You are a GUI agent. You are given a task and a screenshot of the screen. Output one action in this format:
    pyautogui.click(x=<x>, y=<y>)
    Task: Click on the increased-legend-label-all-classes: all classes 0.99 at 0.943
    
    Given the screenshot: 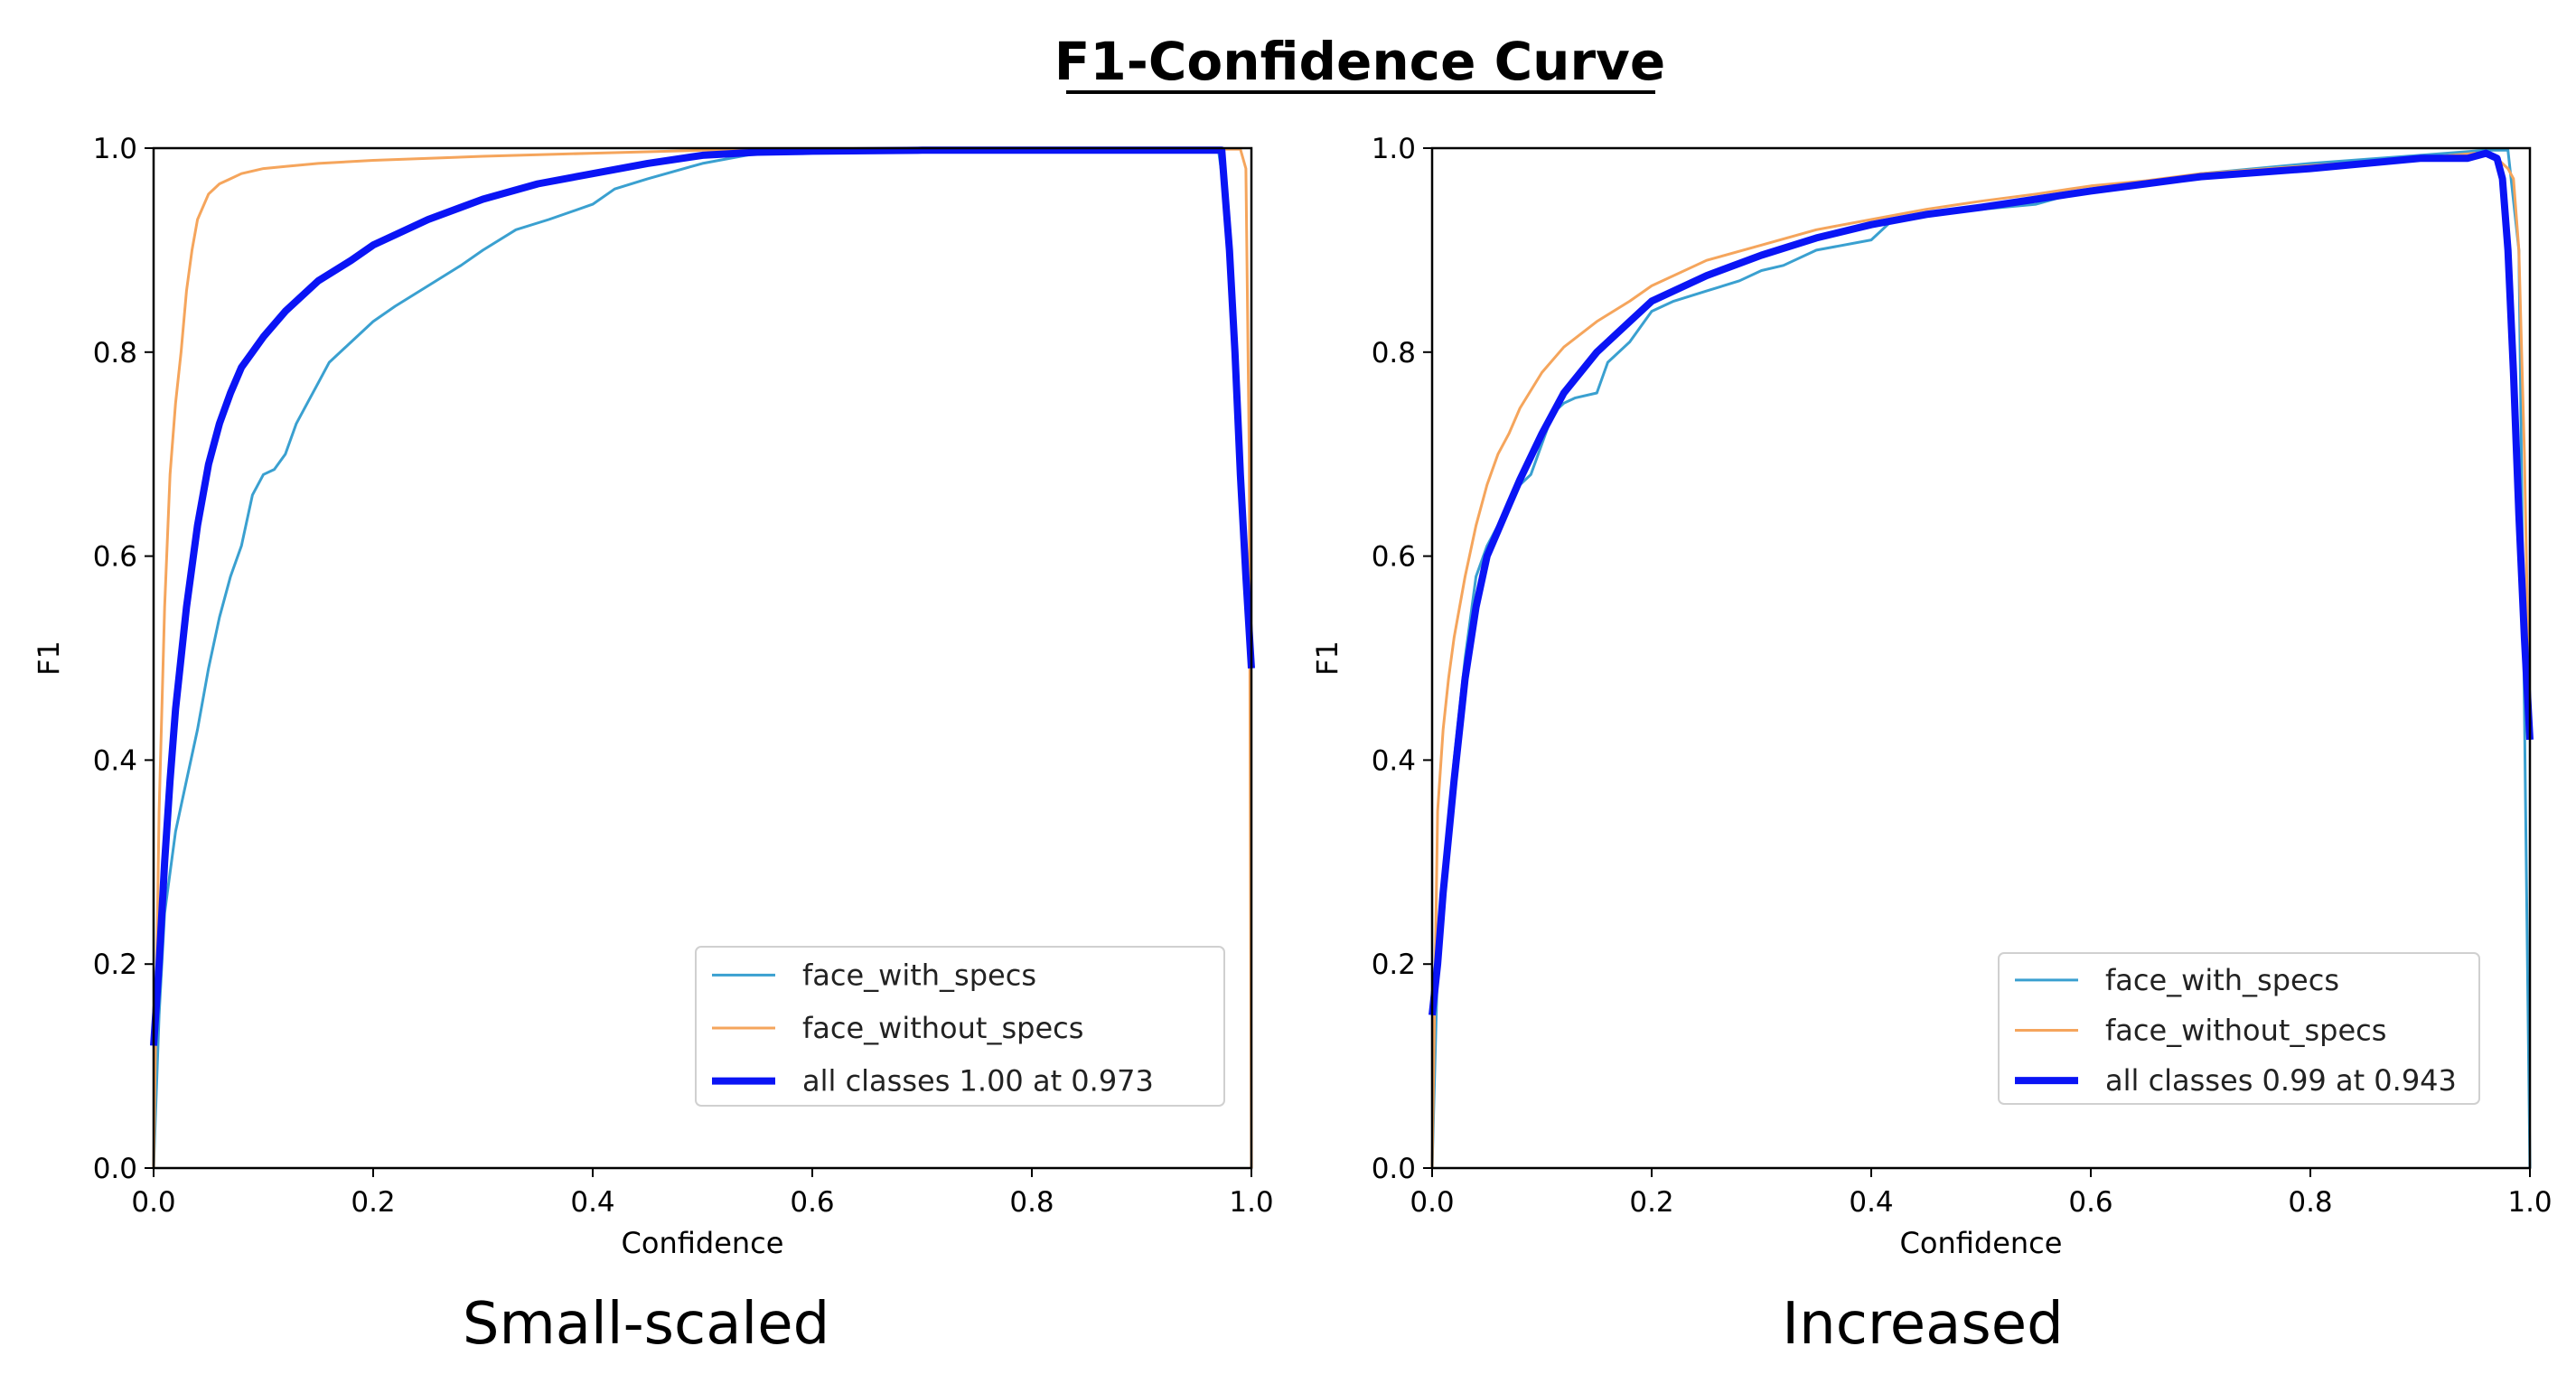 What is the action you would take?
    pyautogui.click(x=2281, y=1080)
    